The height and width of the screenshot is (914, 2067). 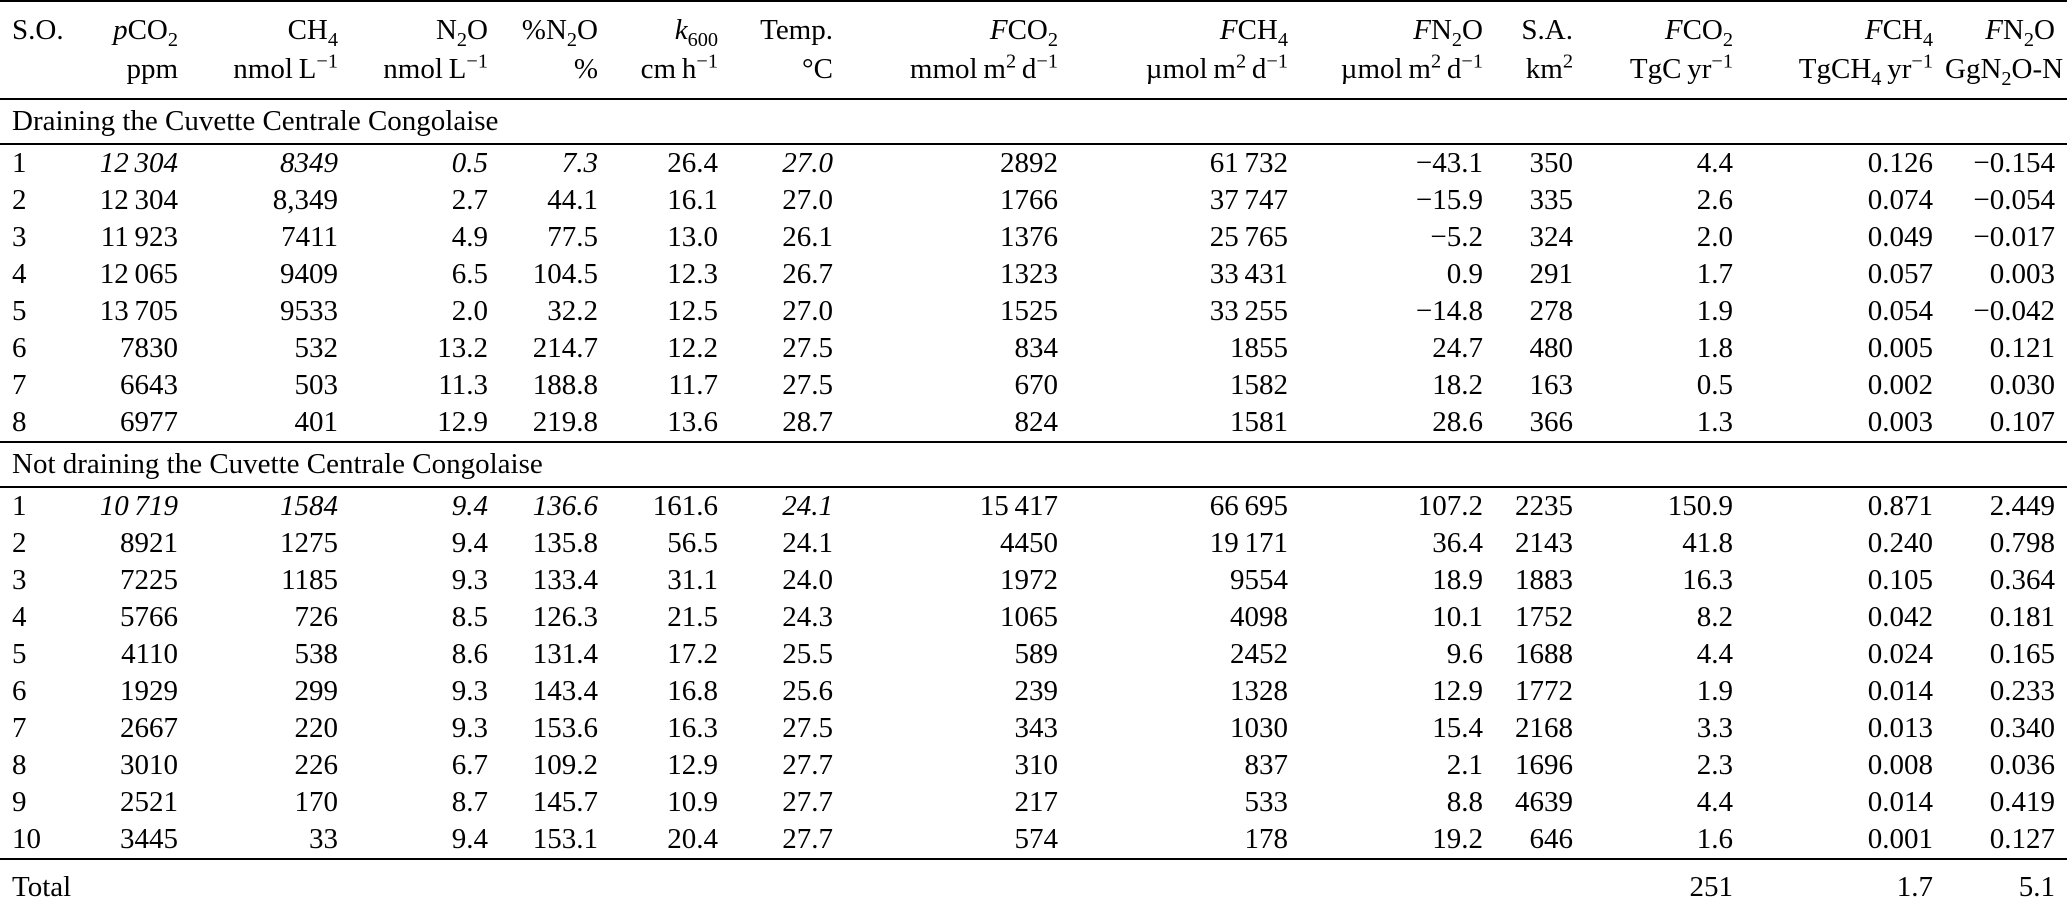 What do you see at coordinates (2006, 886) in the screenshot?
I see `total-value: 5.1` at bounding box center [2006, 886].